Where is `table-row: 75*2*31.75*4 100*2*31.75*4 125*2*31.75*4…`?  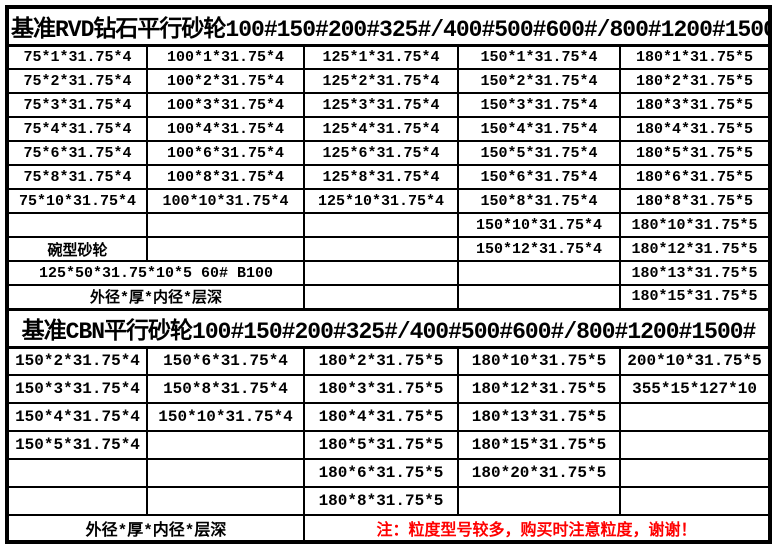
table-row: 75*2*31.75*4 100*2*31.75*4 125*2*31.75*4… is located at coordinates (389, 81).